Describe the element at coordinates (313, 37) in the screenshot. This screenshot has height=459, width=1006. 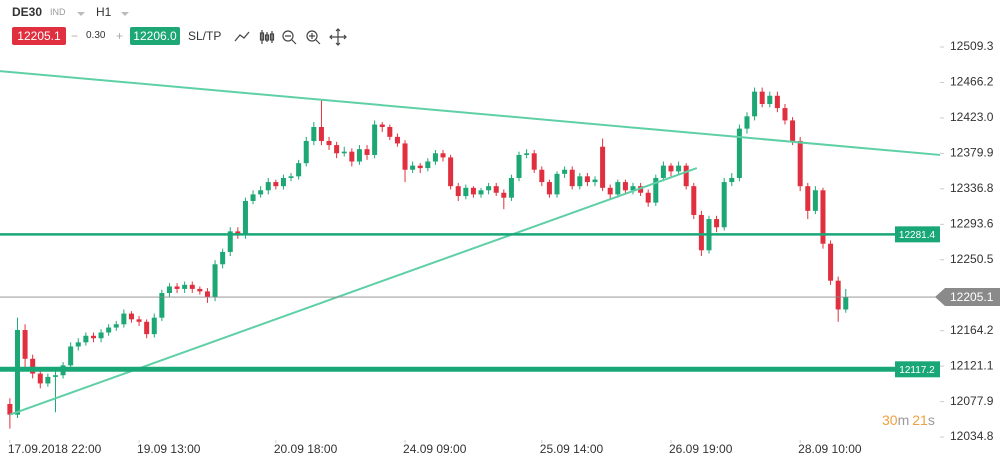
I see `zoom-in-icon` at that location.